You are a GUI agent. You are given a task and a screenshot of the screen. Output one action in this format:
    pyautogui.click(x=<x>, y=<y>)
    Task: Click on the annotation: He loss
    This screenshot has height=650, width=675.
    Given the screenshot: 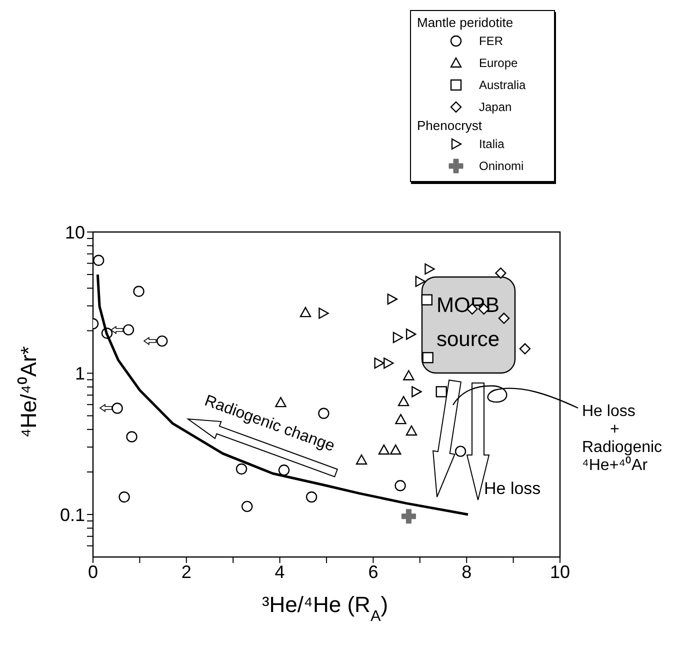 What is the action you would take?
    pyautogui.click(x=512, y=488)
    